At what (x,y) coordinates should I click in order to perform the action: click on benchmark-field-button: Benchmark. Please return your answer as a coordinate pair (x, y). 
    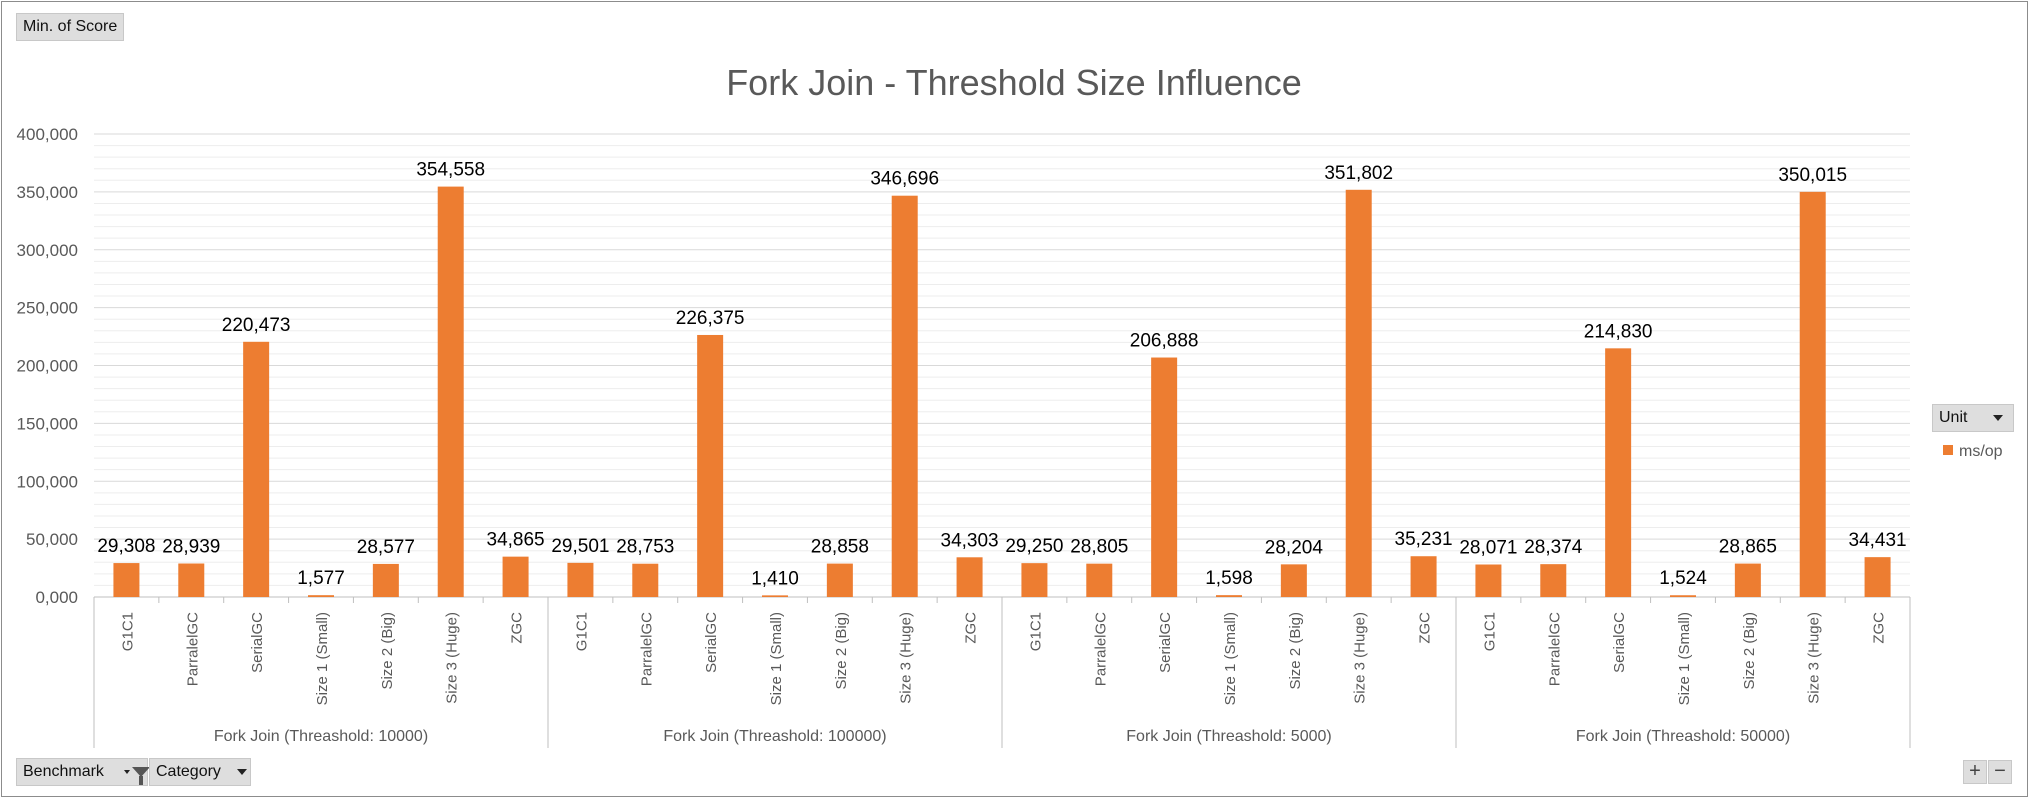
    Looking at the image, I should click on (83, 772).